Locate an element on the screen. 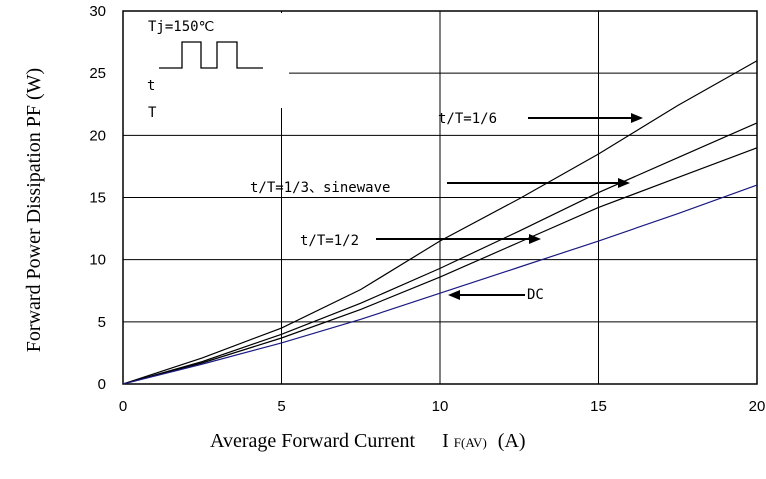  y-tick-label: 10 is located at coordinates (97, 260).